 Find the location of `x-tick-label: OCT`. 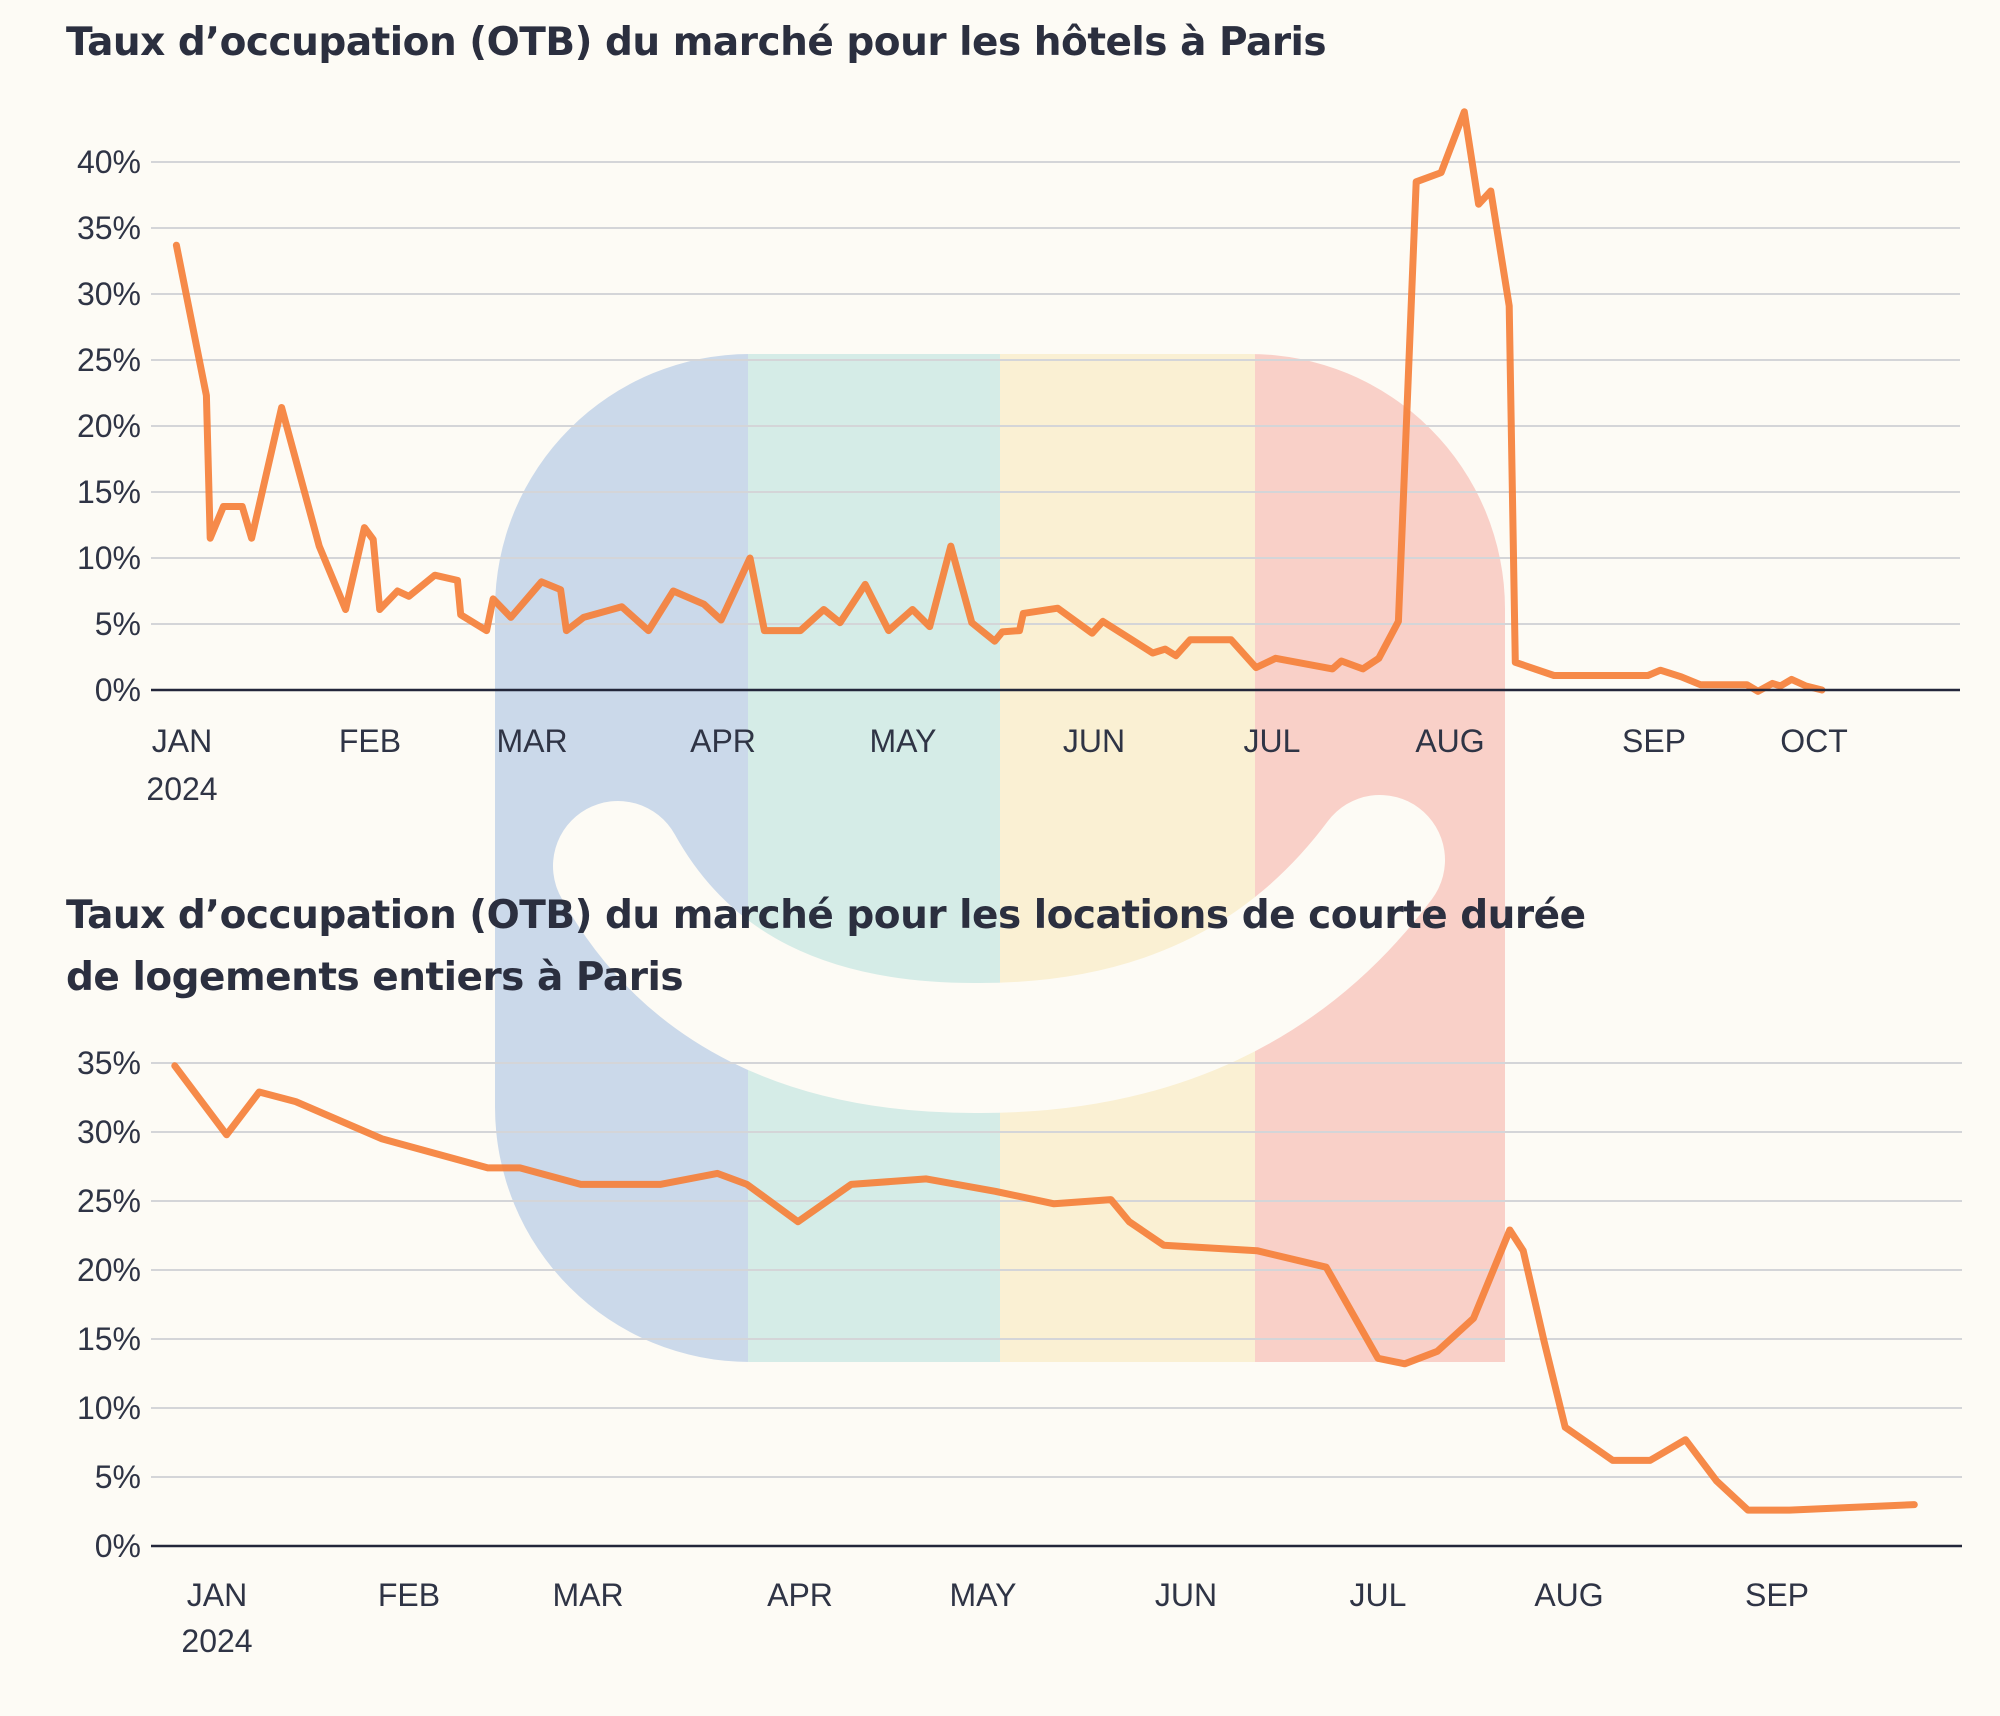

x-tick-label: OCT is located at coordinates (1814, 741).